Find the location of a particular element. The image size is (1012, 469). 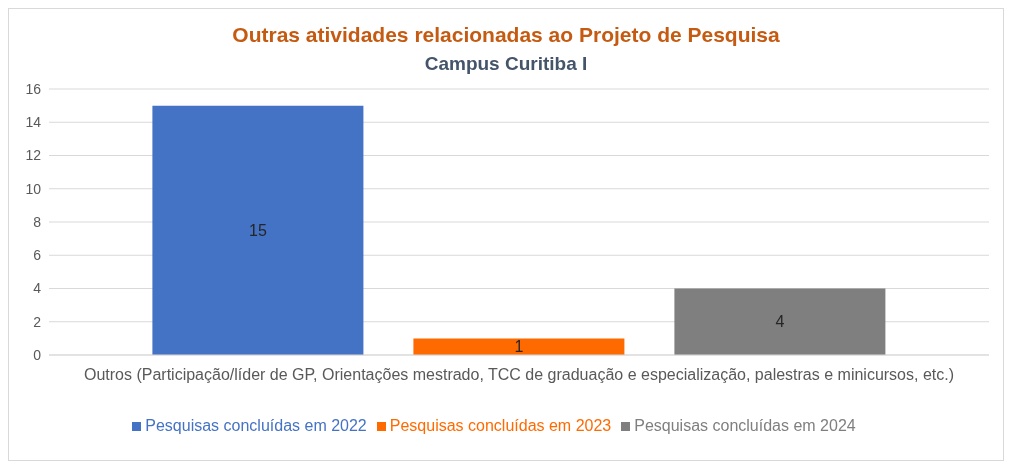

data-label: 1 is located at coordinates (519, 347).